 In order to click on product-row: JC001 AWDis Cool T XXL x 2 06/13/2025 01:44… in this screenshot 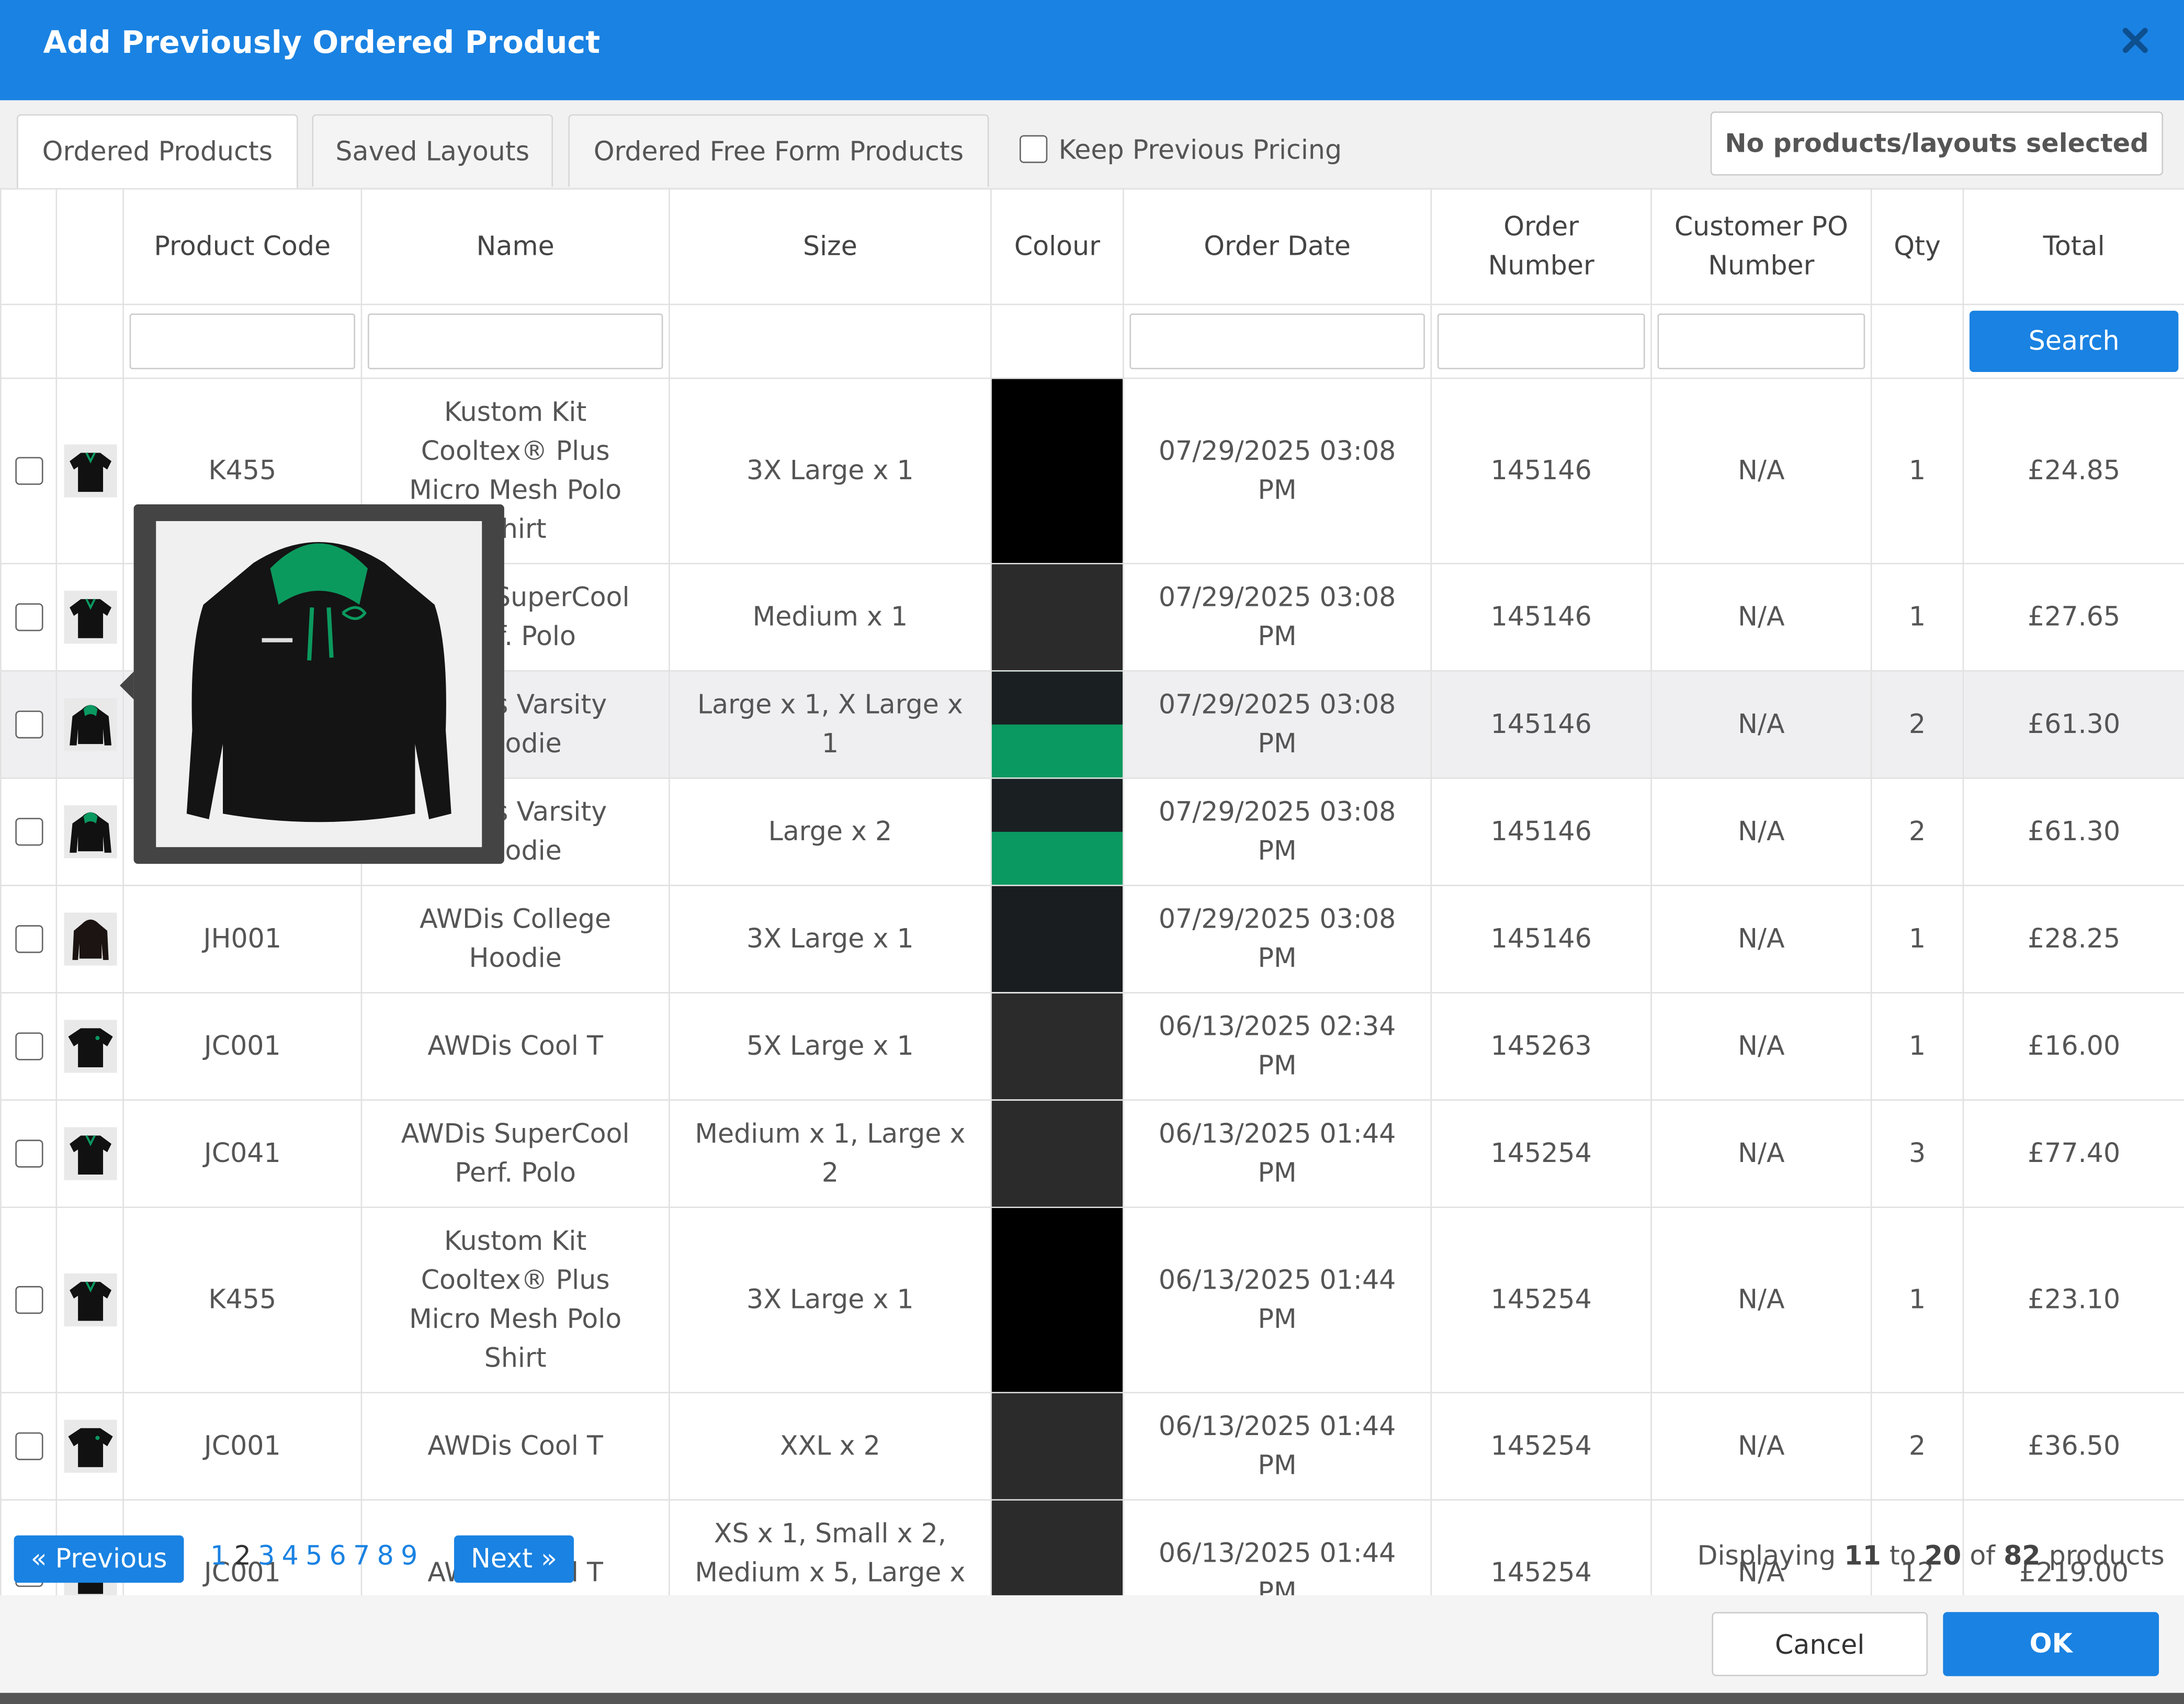, I will do `click(1092, 1446)`.